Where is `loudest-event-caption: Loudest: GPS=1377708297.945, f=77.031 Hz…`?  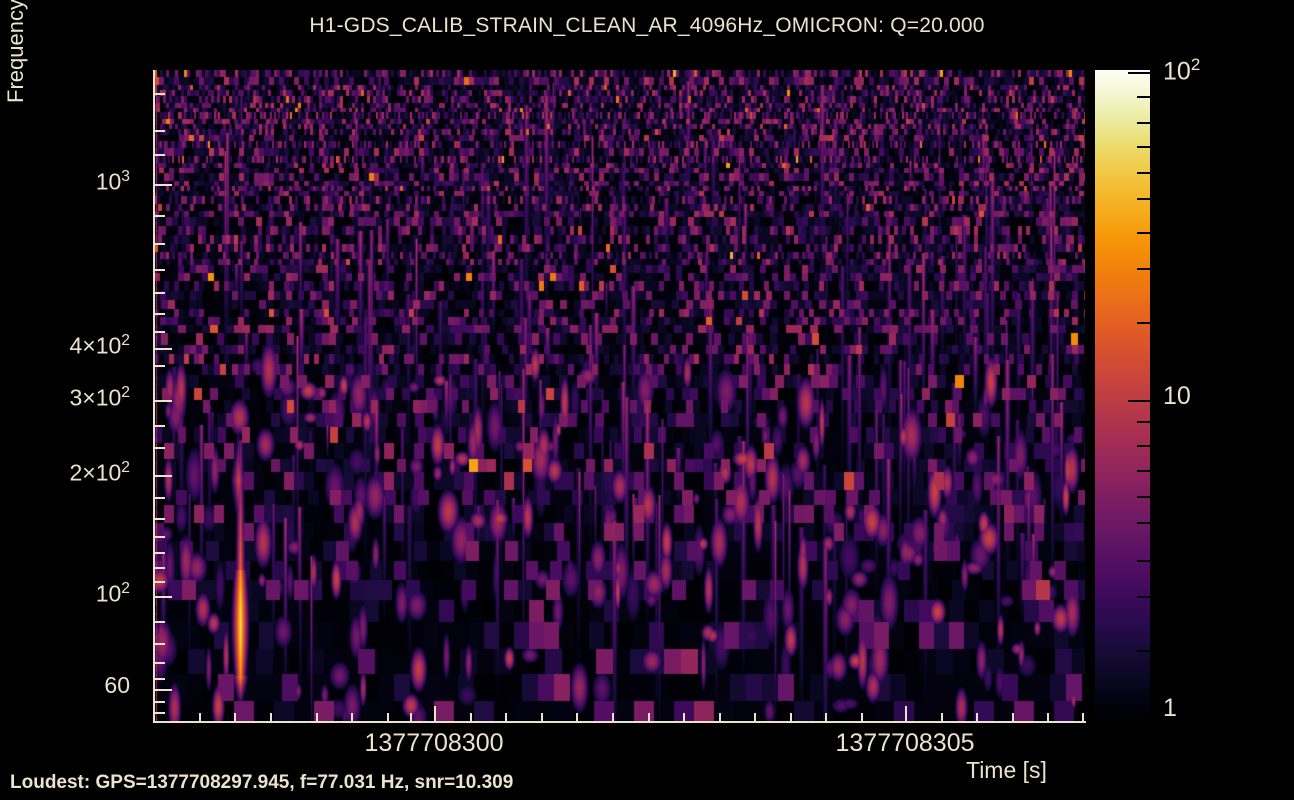
loudest-event-caption: Loudest: GPS=1377708297.945, f=77.031 Hz… is located at coordinates (262, 782).